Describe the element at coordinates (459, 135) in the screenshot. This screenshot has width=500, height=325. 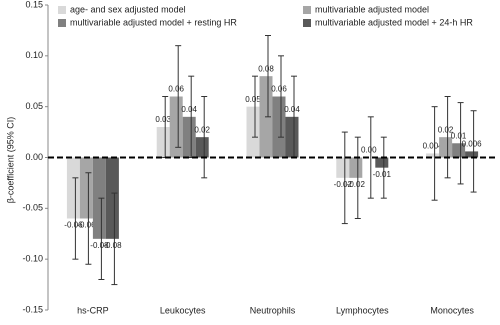
I see `value-label: 0.01` at that location.